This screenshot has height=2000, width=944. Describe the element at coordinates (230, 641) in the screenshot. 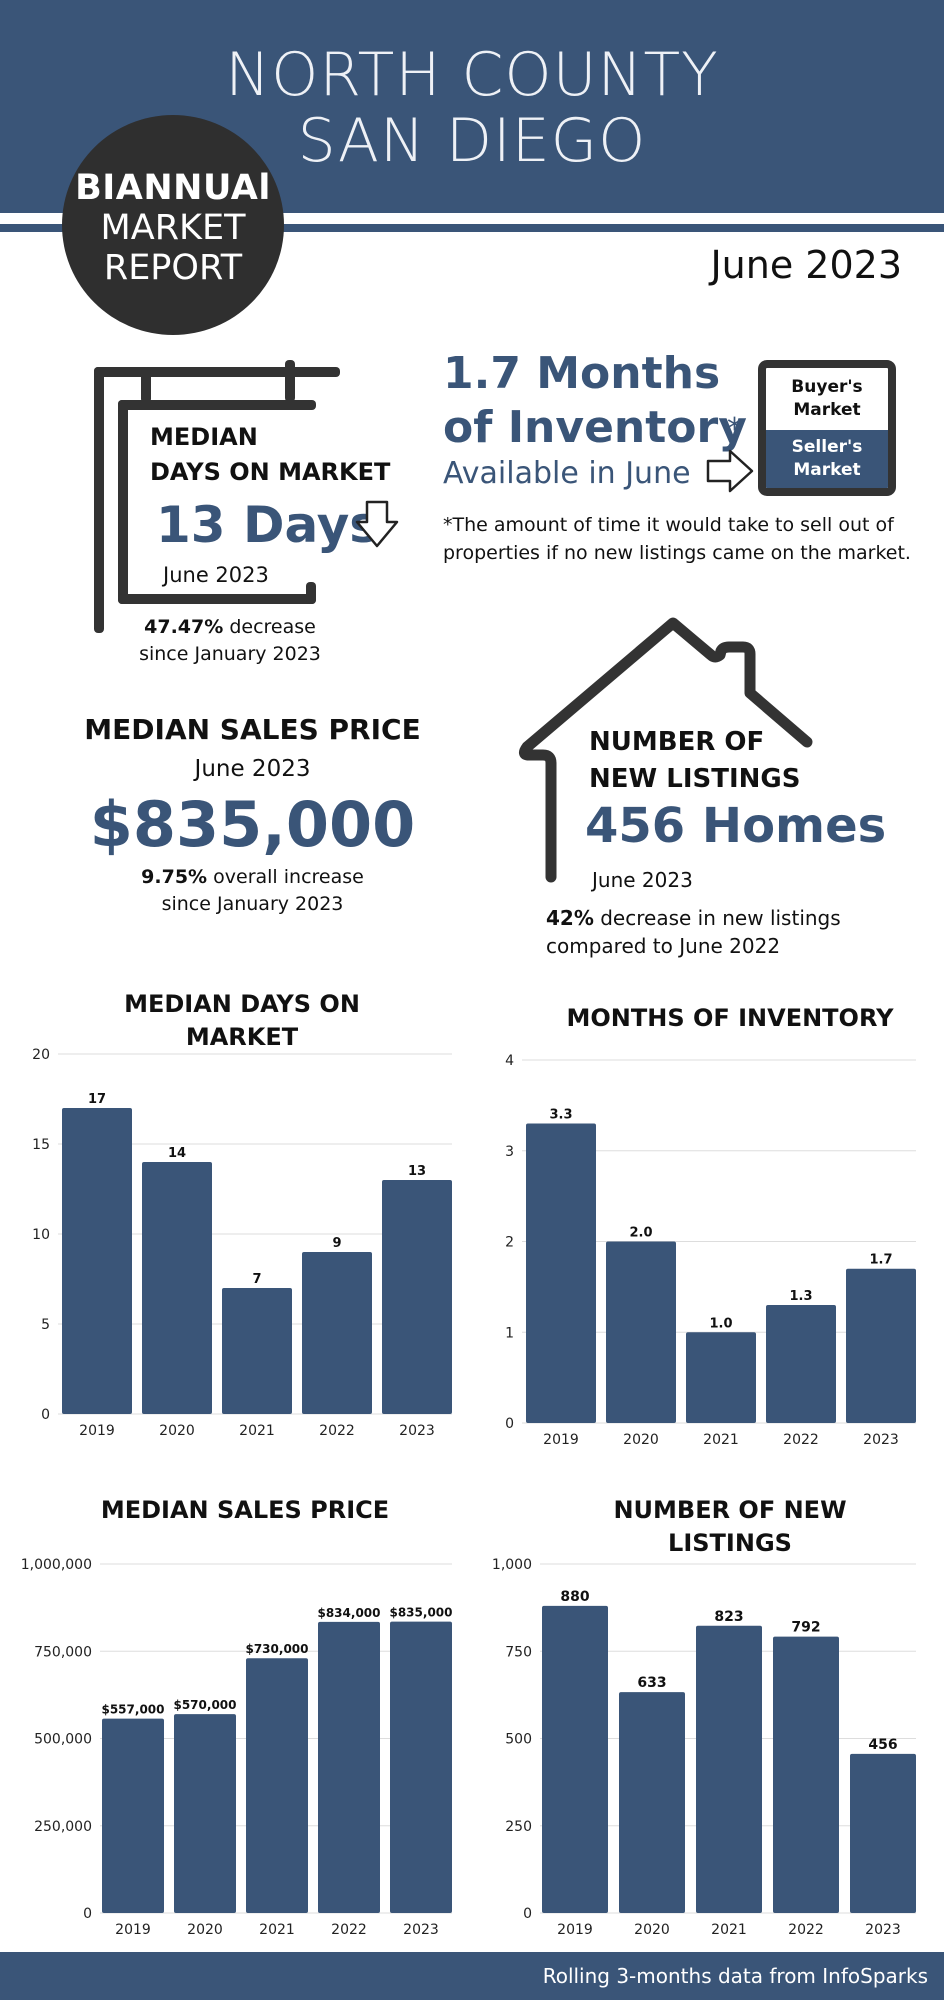

I see `dom-change: 47.47% decrease since January 2023` at that location.